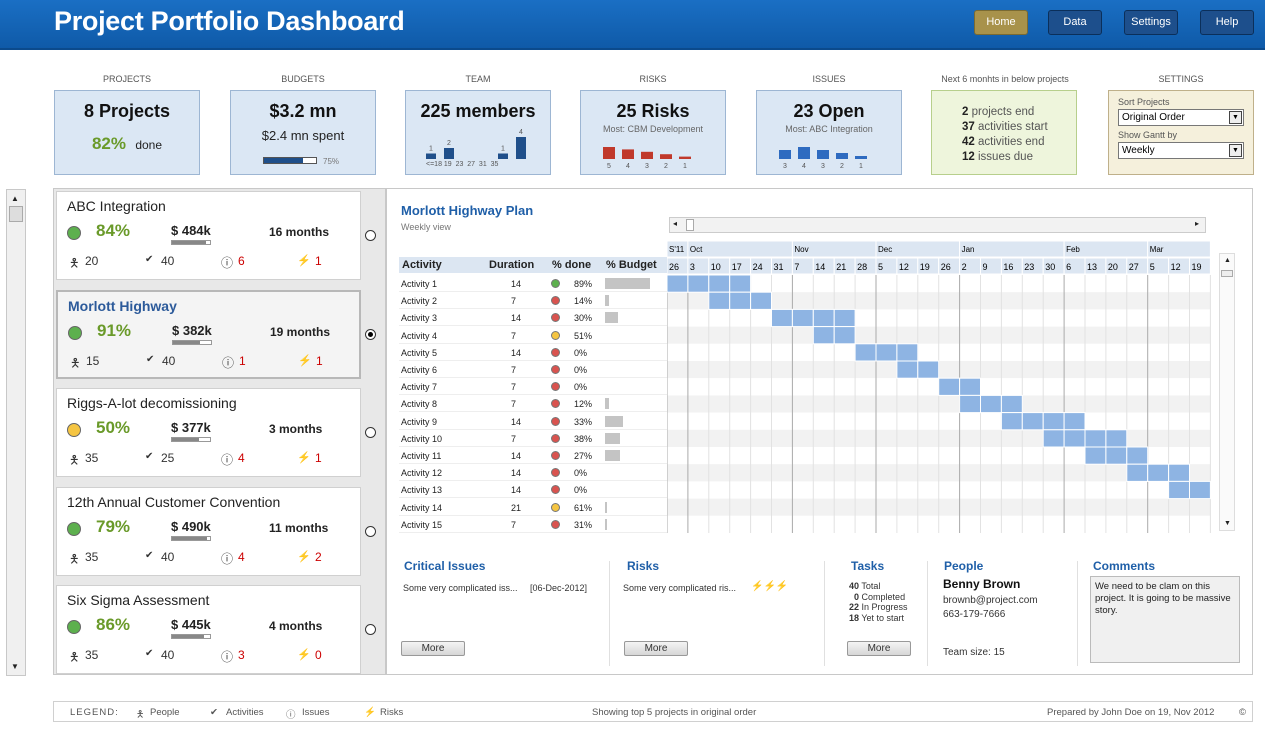 This screenshot has width=1265, height=729. What do you see at coordinates (1075, 22) in the screenshot?
I see `nav-data-button: Data` at bounding box center [1075, 22].